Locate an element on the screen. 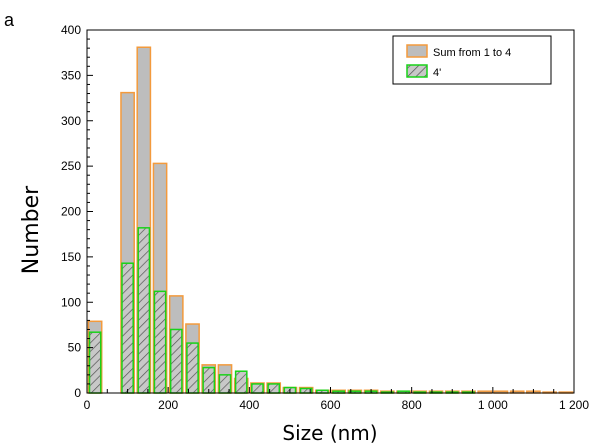 The height and width of the screenshot is (444, 592). y-tick-label: 50 is located at coordinates (75, 348).